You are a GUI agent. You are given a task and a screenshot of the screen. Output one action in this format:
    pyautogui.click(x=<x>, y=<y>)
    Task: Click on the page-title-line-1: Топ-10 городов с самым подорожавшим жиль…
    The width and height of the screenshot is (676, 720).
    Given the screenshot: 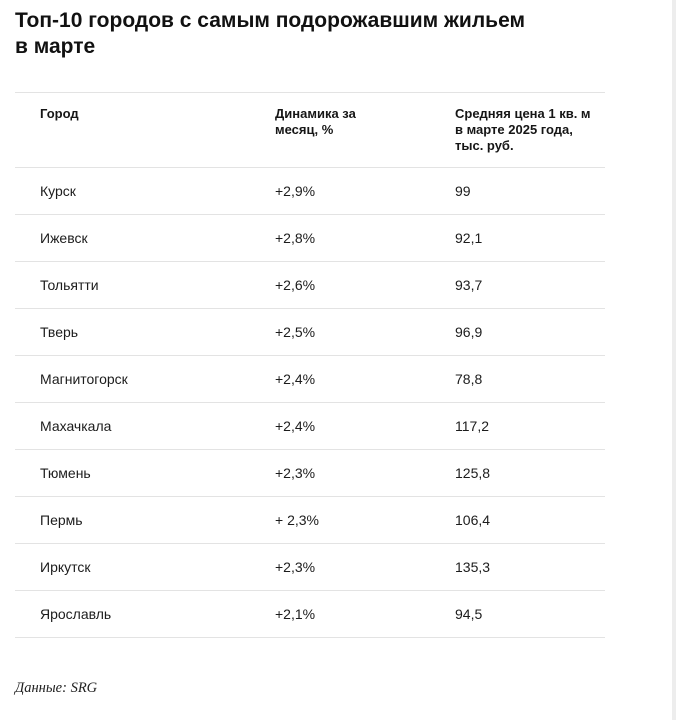 What is the action you would take?
    pyautogui.click(x=270, y=20)
    